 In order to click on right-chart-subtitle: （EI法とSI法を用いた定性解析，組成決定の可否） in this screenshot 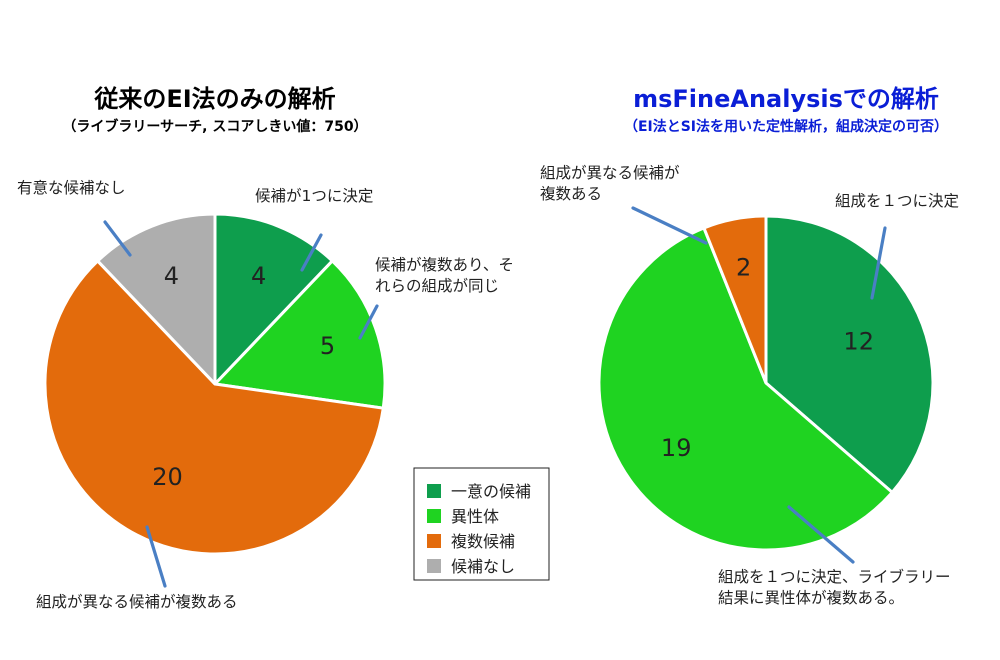, I will do `click(786, 126)`.